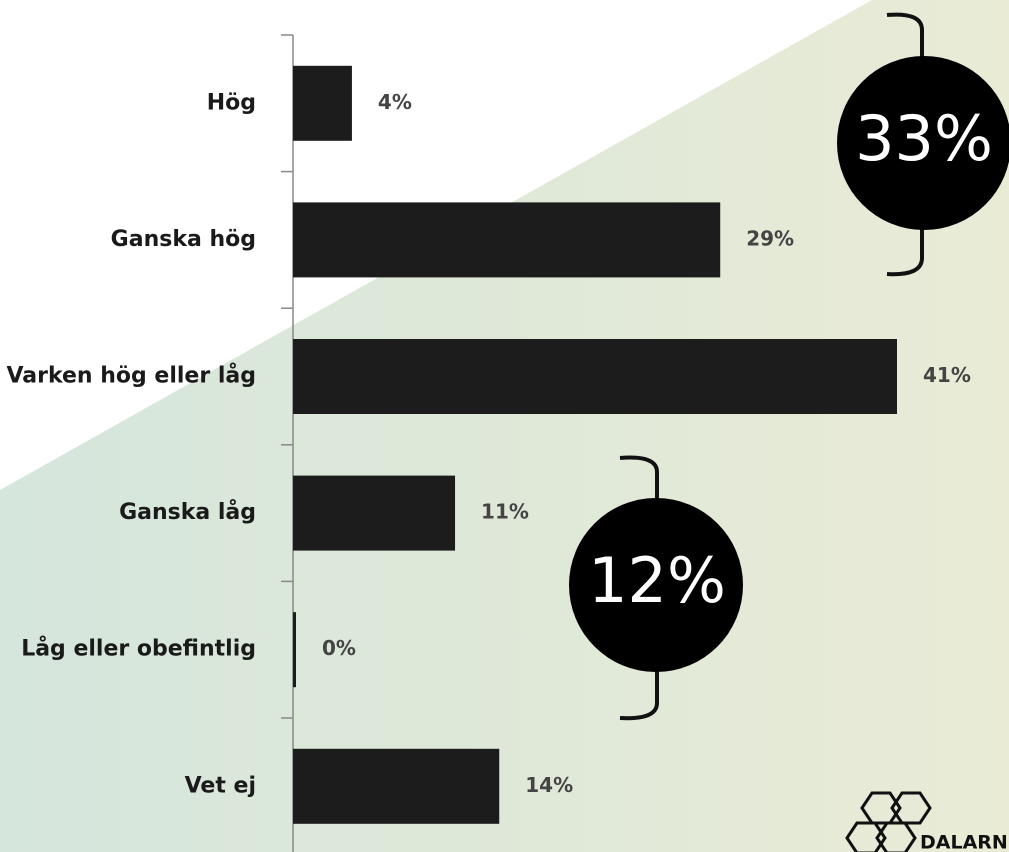 The image size is (1009, 852). Describe the element at coordinates (231, 102) in the screenshot. I see `category-label: Hög` at that location.